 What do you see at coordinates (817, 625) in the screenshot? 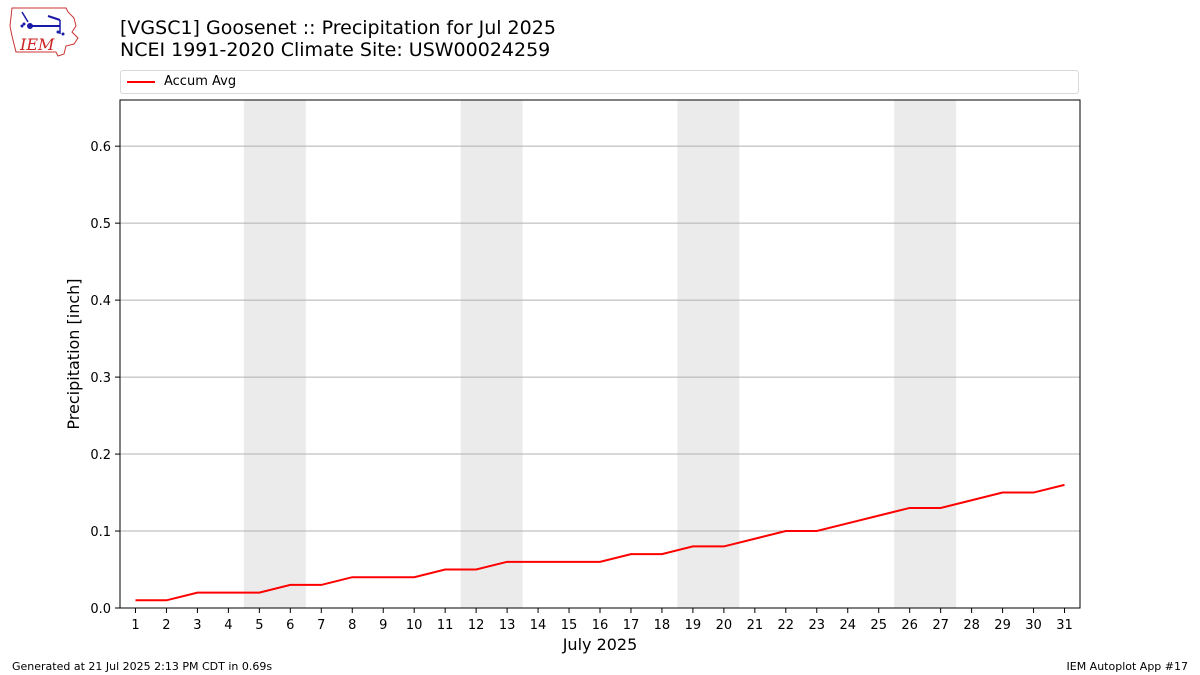
I see `x-tick-label: 23` at bounding box center [817, 625].